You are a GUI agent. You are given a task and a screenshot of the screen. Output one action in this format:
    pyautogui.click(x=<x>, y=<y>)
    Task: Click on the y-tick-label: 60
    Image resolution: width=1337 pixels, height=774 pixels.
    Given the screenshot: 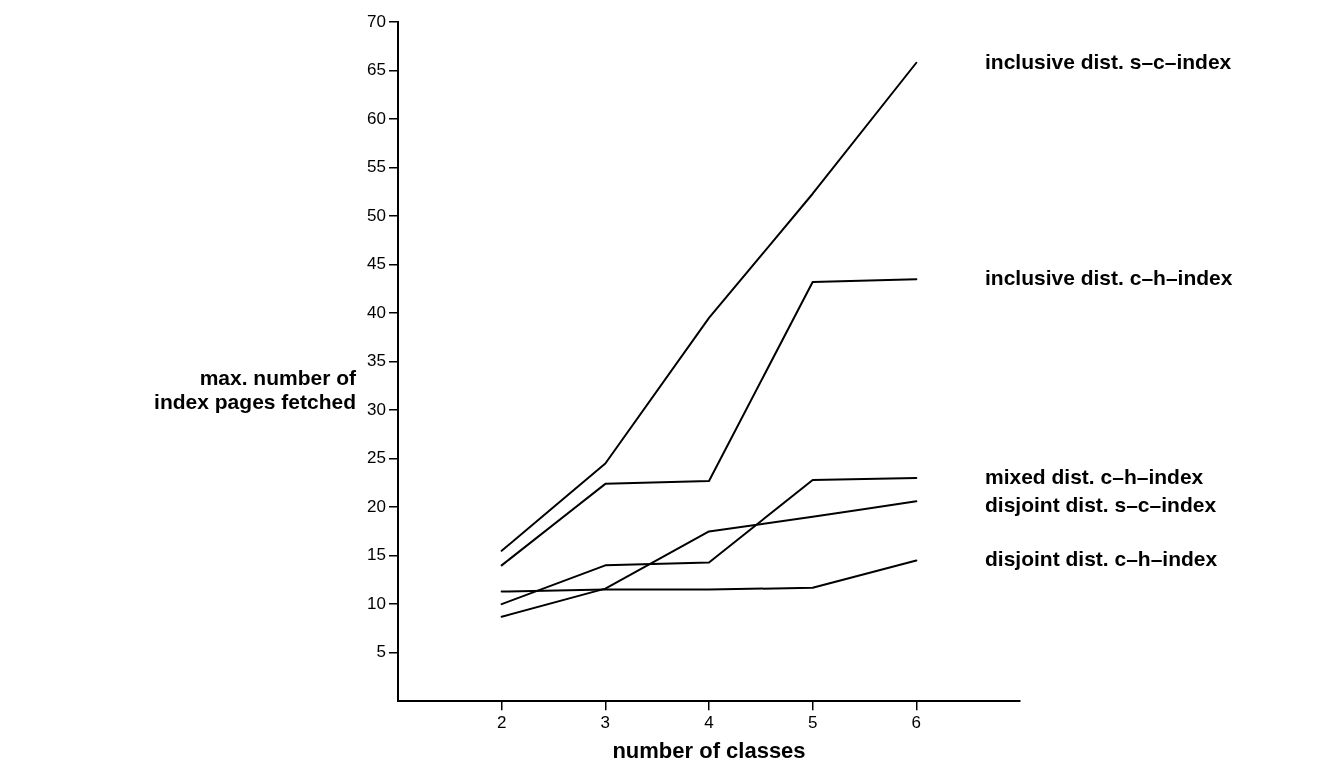 What is the action you would take?
    pyautogui.click(x=376, y=118)
    